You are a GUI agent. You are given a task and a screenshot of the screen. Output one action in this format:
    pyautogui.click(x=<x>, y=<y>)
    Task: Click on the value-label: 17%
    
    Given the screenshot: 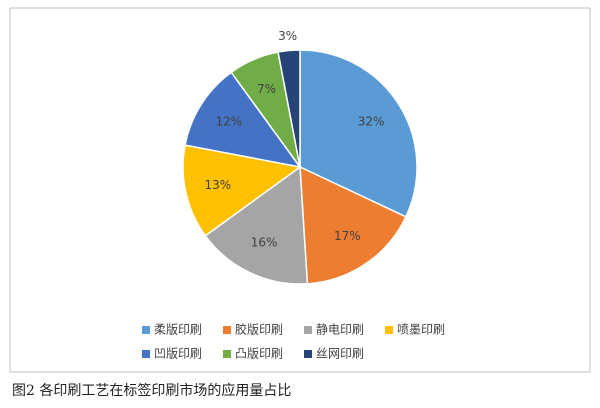 What is the action you would take?
    pyautogui.click(x=347, y=236)
    